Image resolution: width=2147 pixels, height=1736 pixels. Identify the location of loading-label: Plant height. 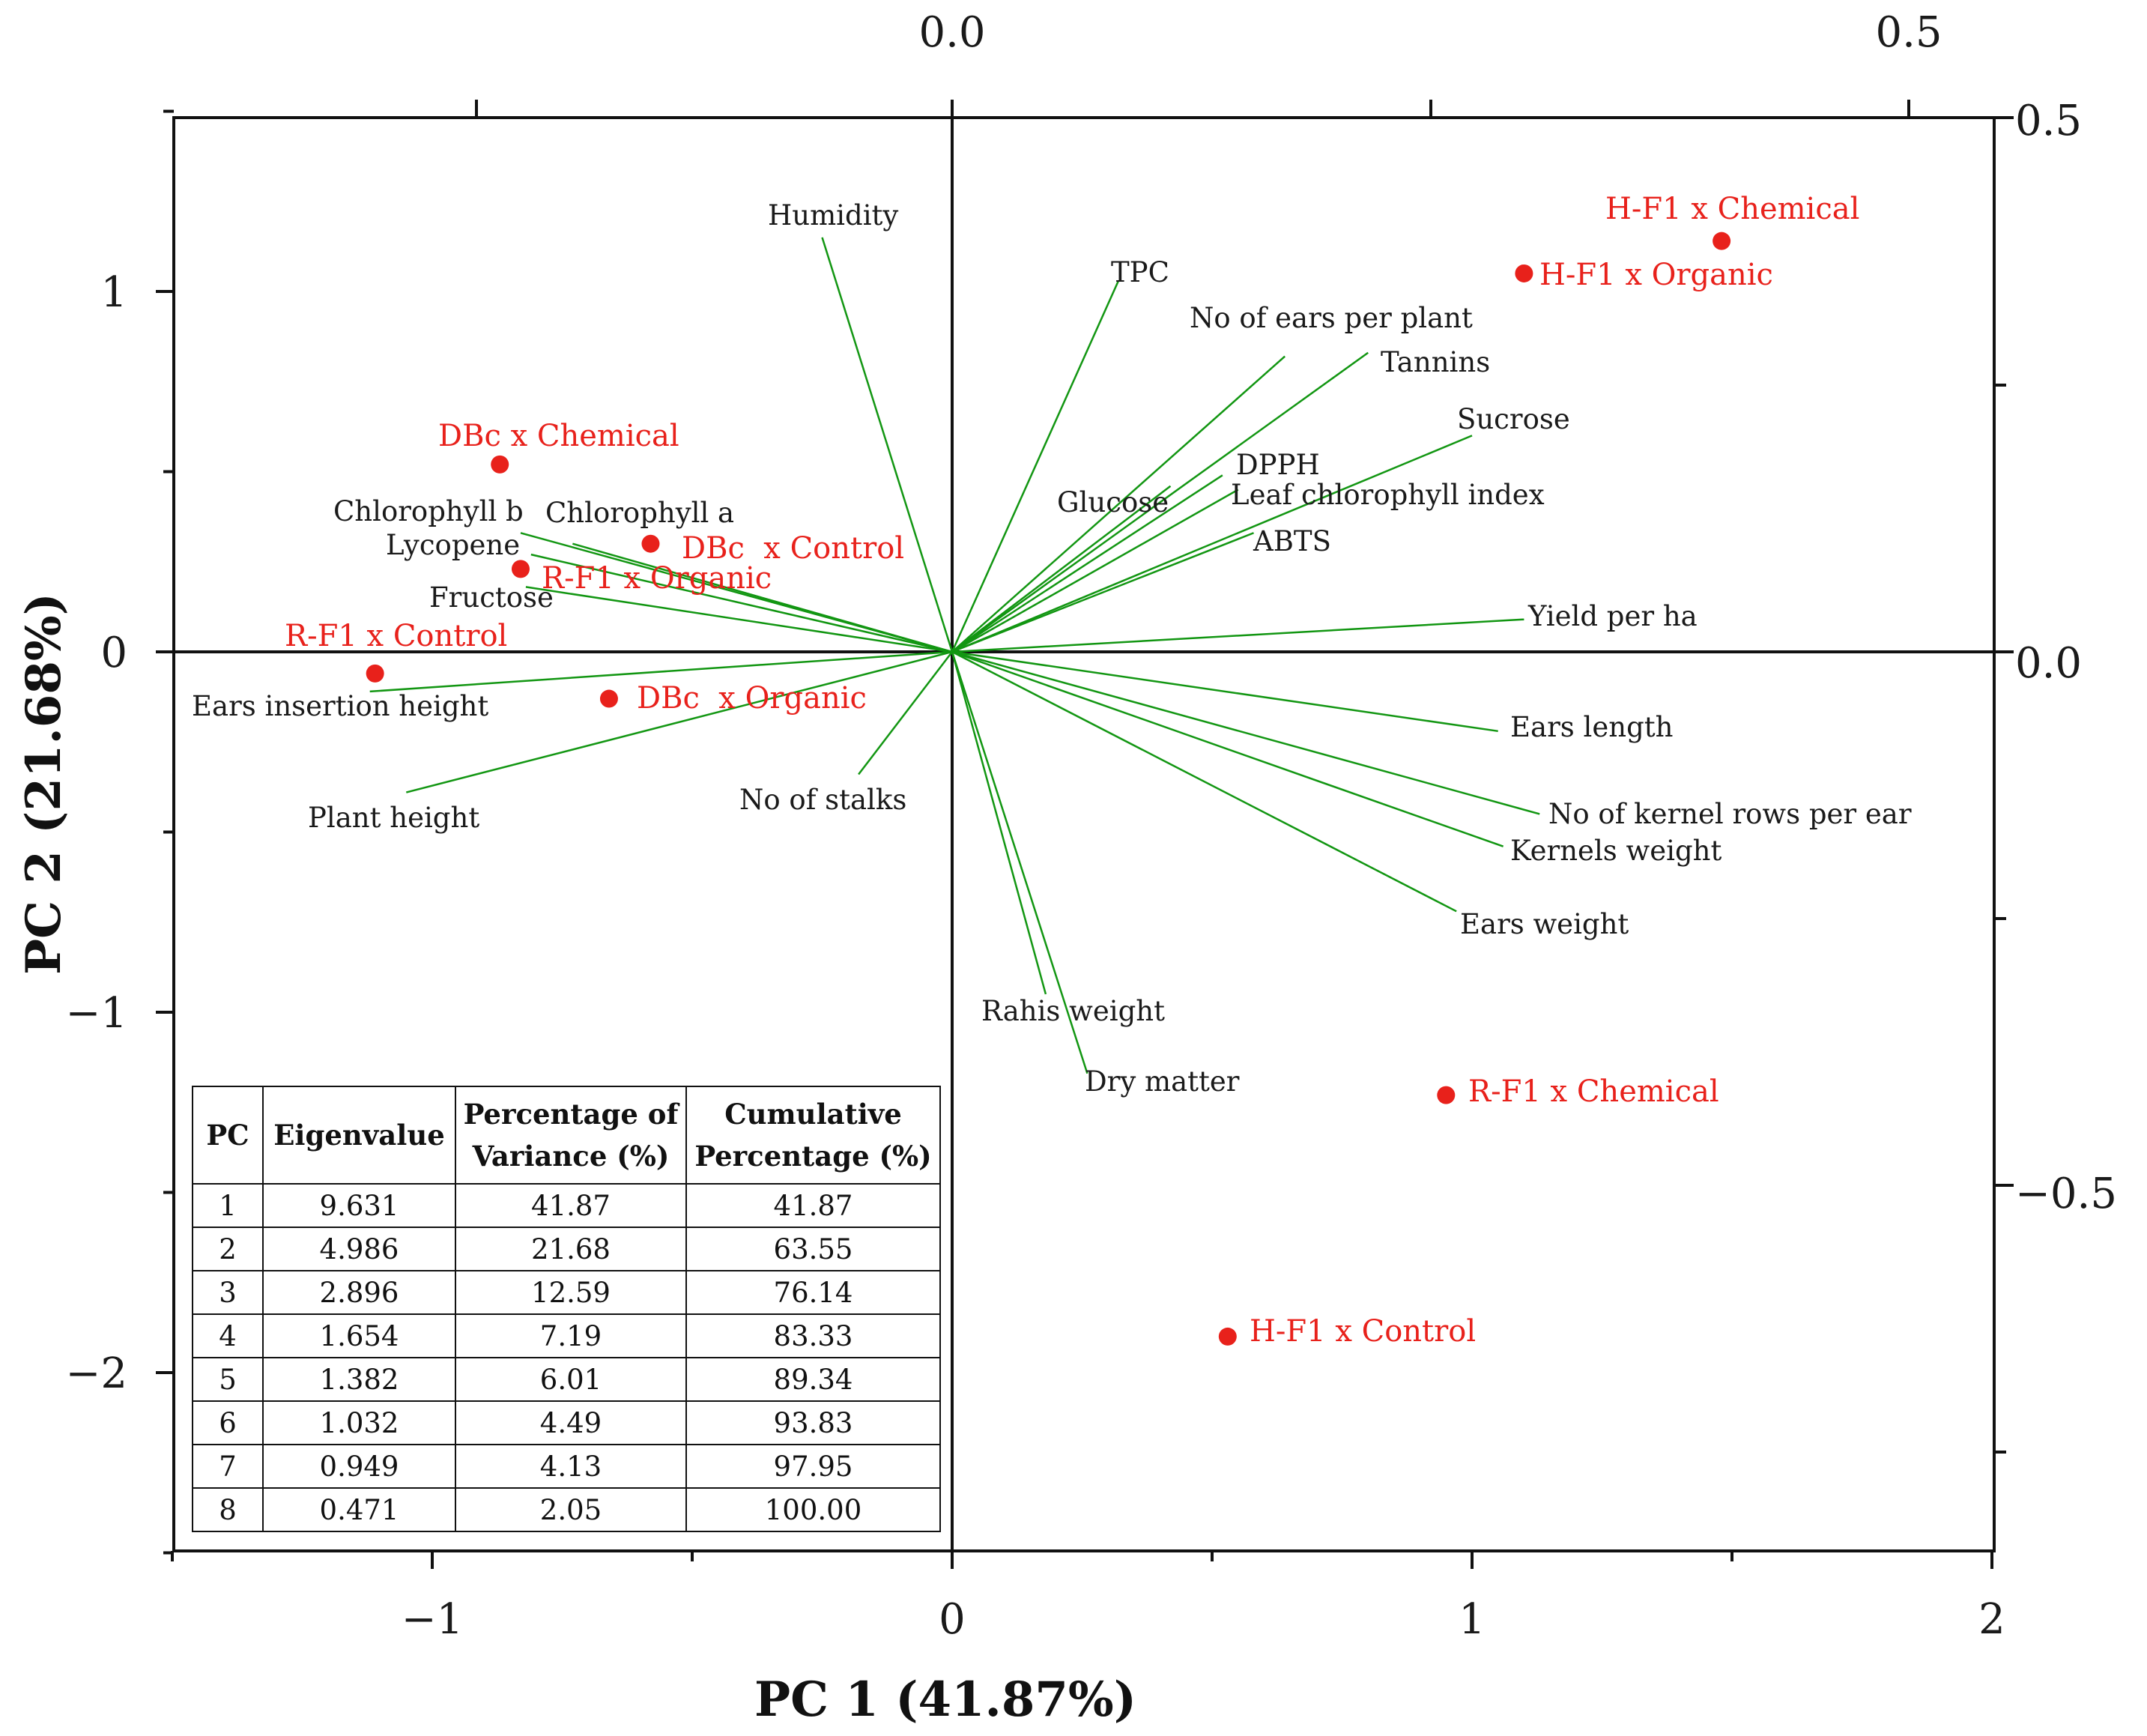
(394, 818).